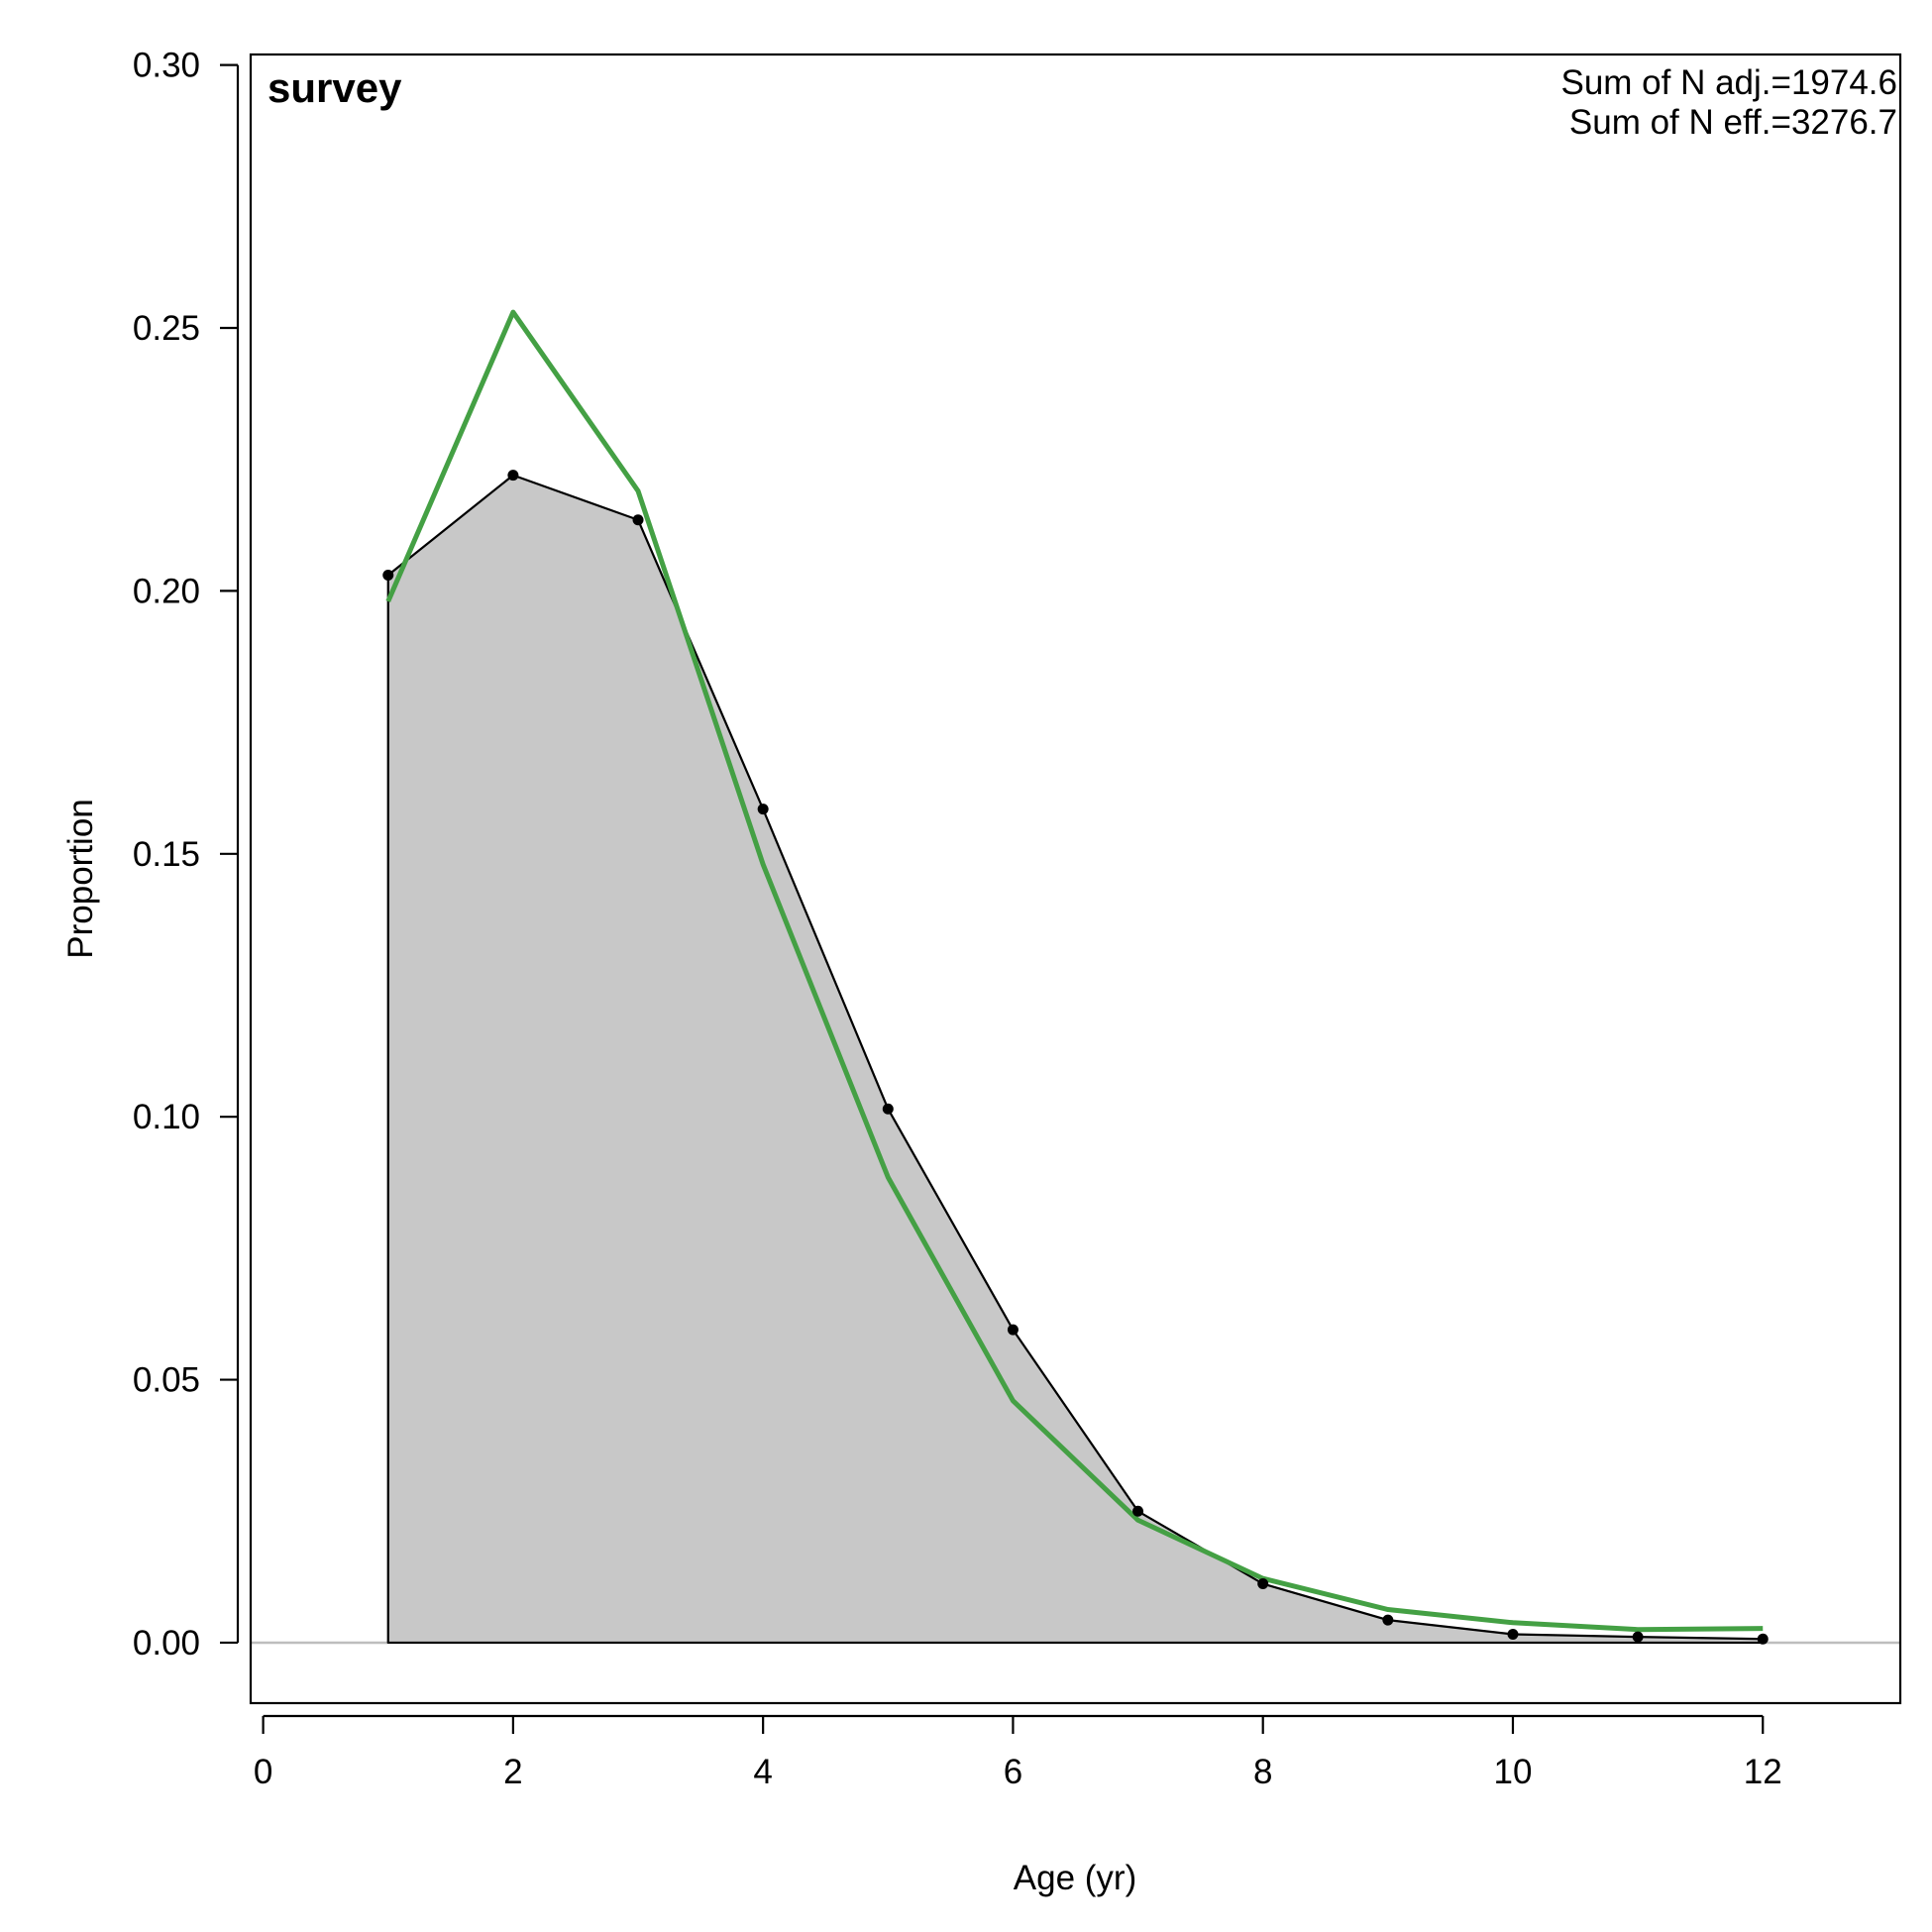 The width and height of the screenshot is (1932, 1932). I want to click on y-tick-label: 0.30, so click(166, 66).